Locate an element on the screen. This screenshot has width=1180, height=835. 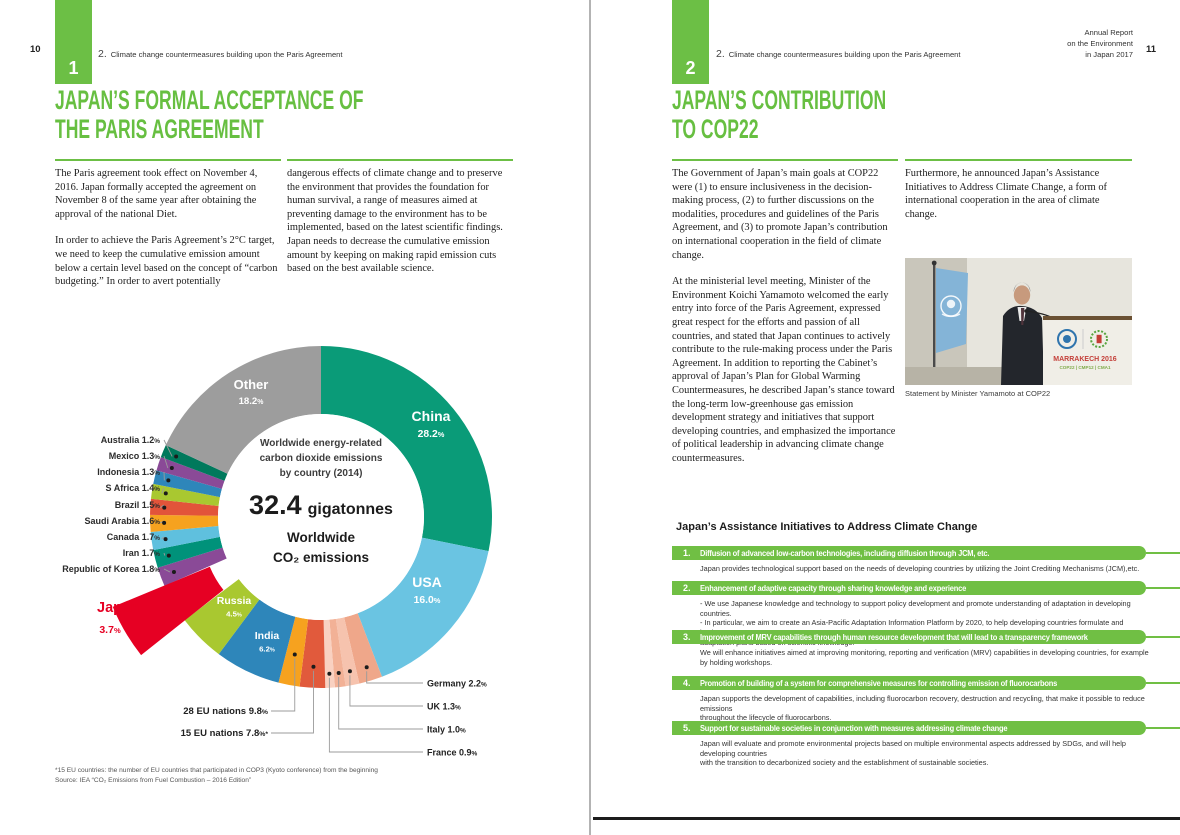
slice-uk is located at coordinates (347, 652).